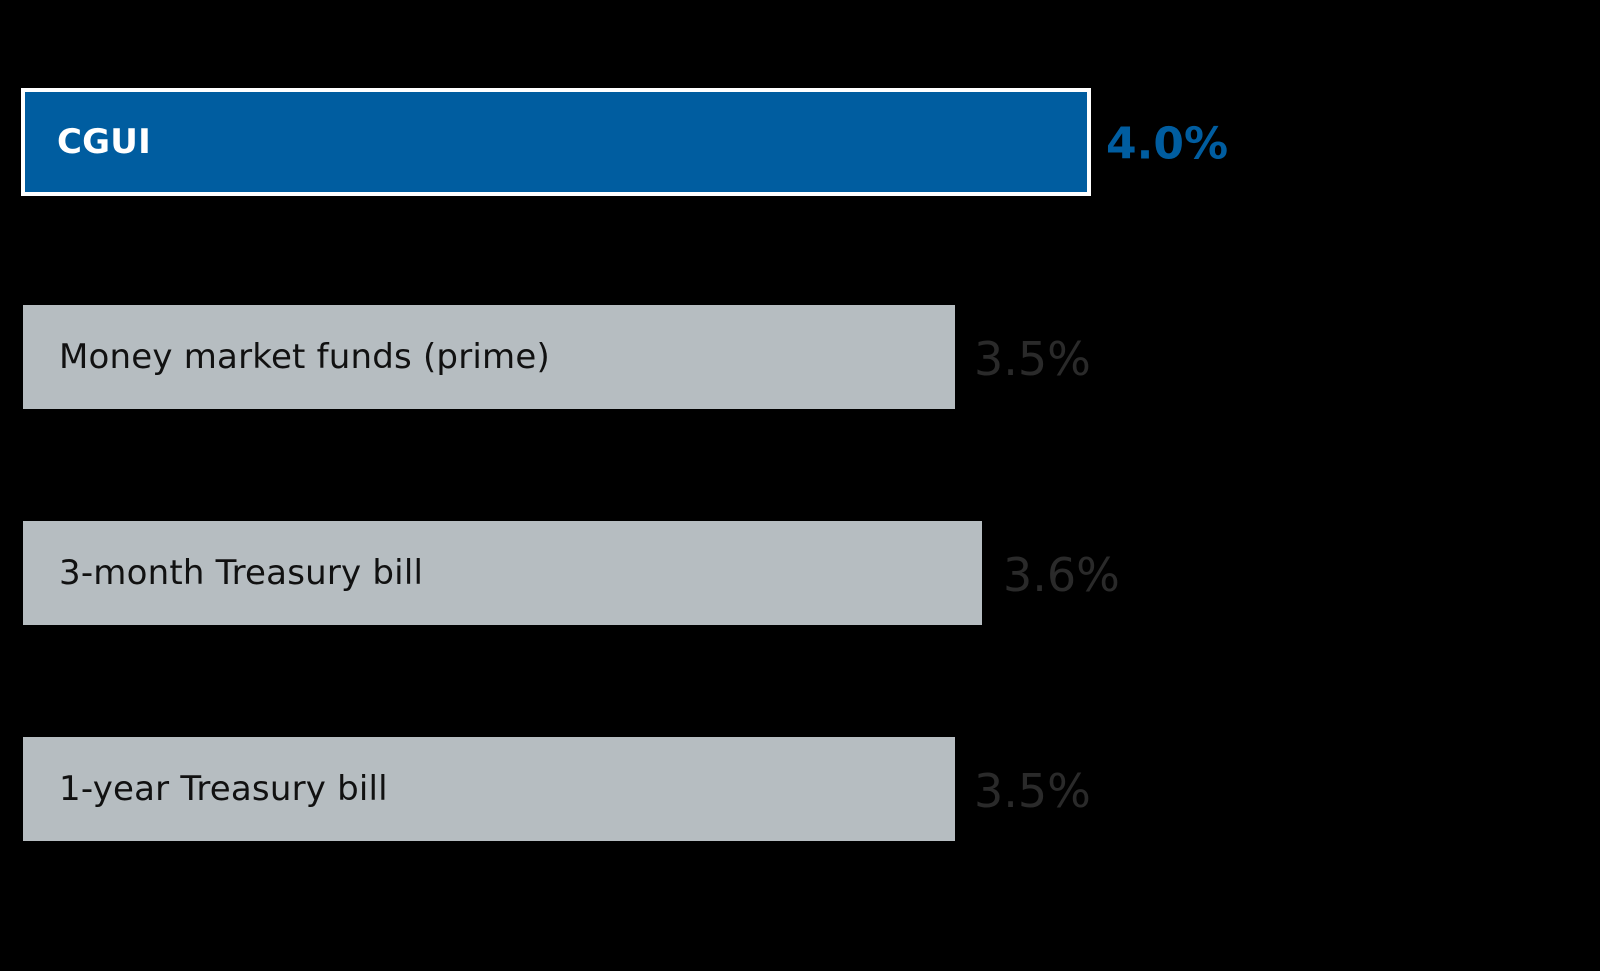  I want to click on bar-row-3-month-treasury: 3-month Treasury bill 3.6%, so click(800, 575).